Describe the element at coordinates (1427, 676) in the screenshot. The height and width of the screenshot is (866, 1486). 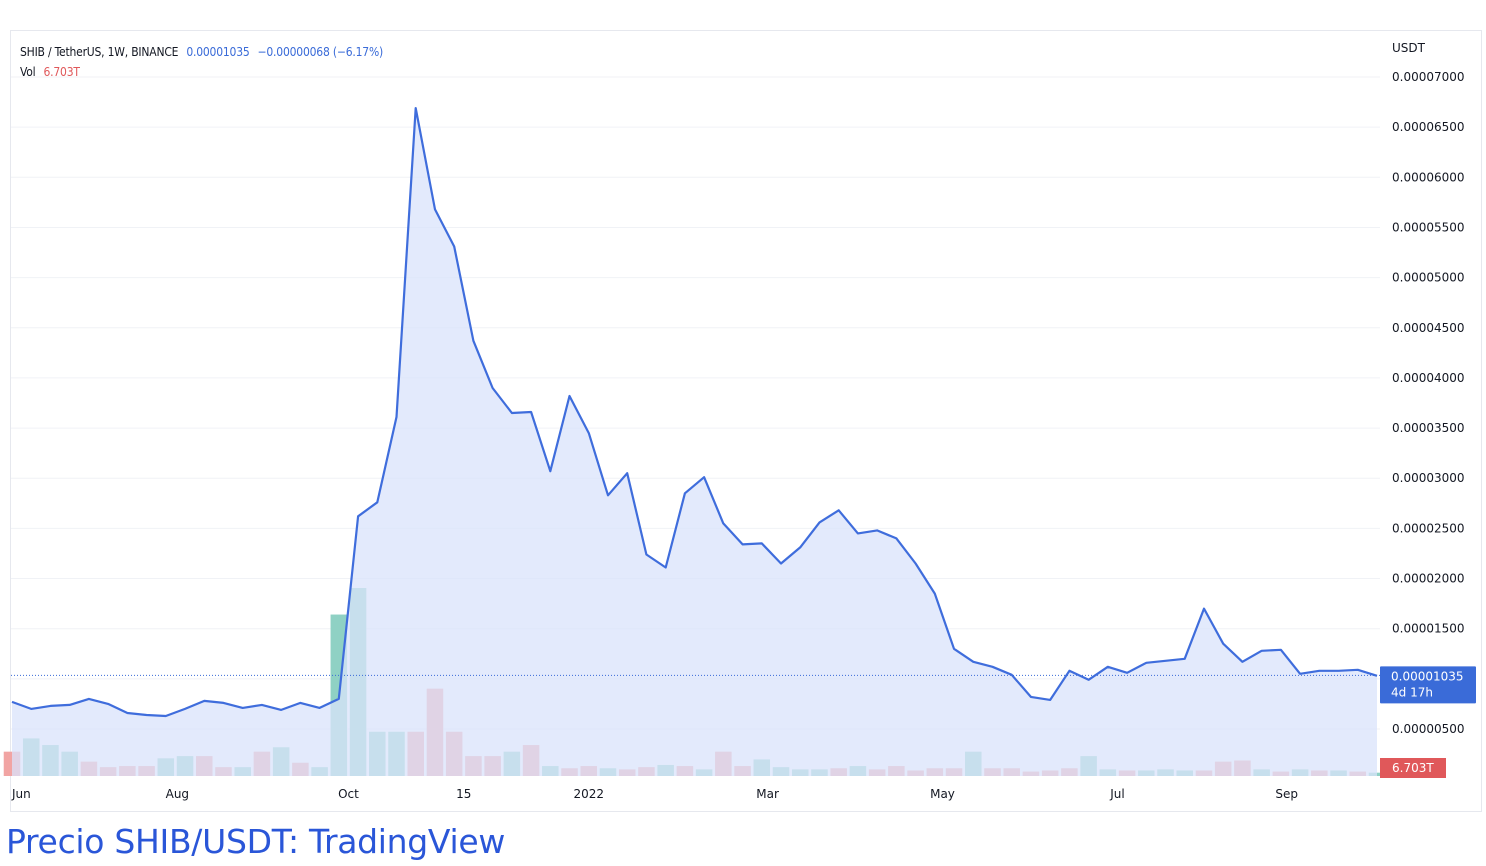
I see `last-price-tag-value: 0.00001035` at that location.